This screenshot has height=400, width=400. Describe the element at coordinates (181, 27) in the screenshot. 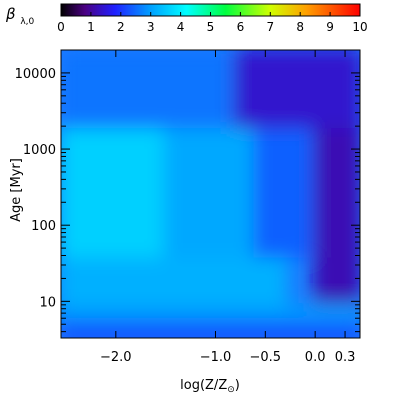

I see `colorbar-tick-label: 4` at that location.